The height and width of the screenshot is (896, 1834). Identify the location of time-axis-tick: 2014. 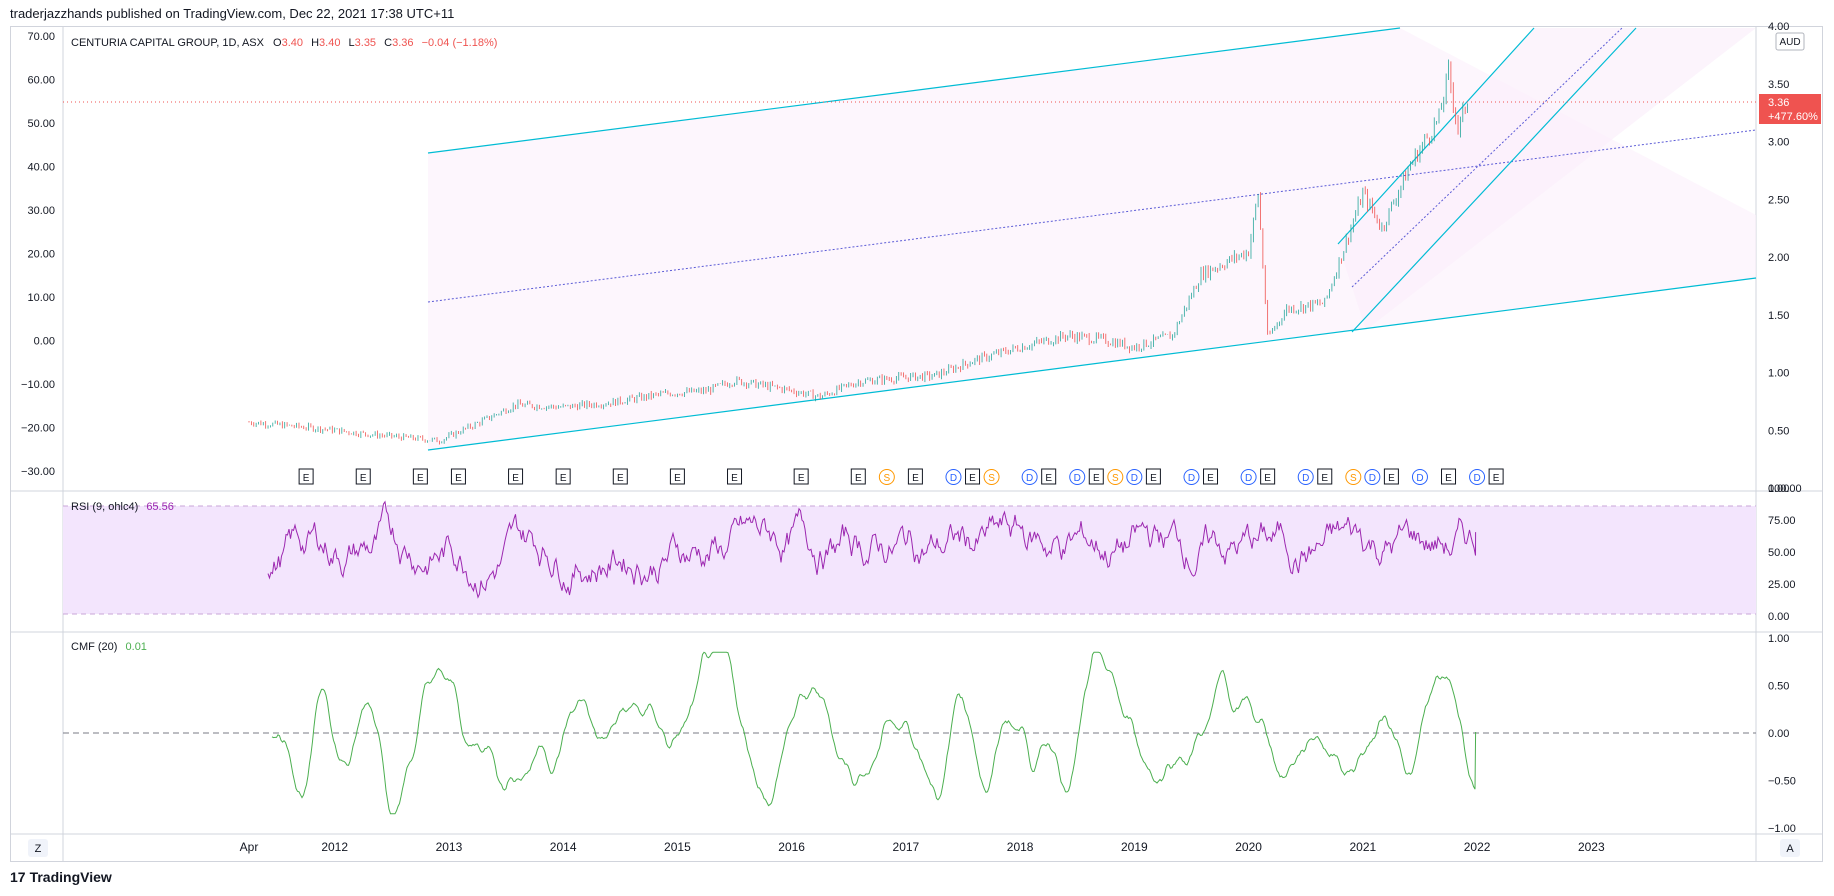
(563, 847).